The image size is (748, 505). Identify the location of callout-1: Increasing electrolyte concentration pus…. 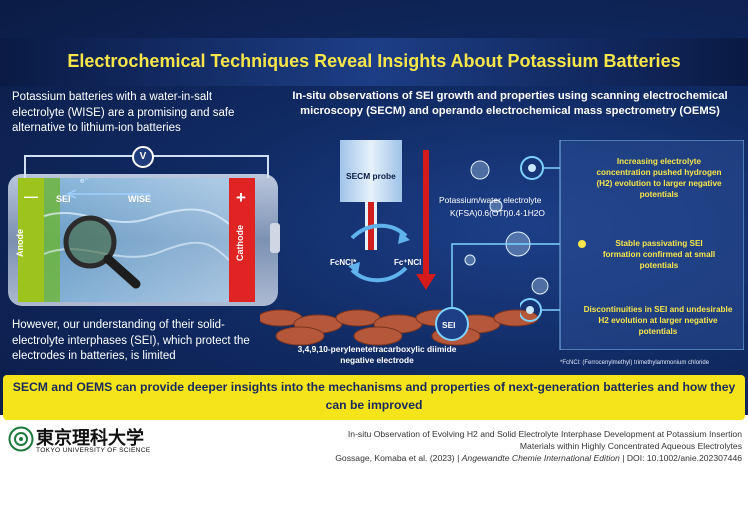
(659, 178).